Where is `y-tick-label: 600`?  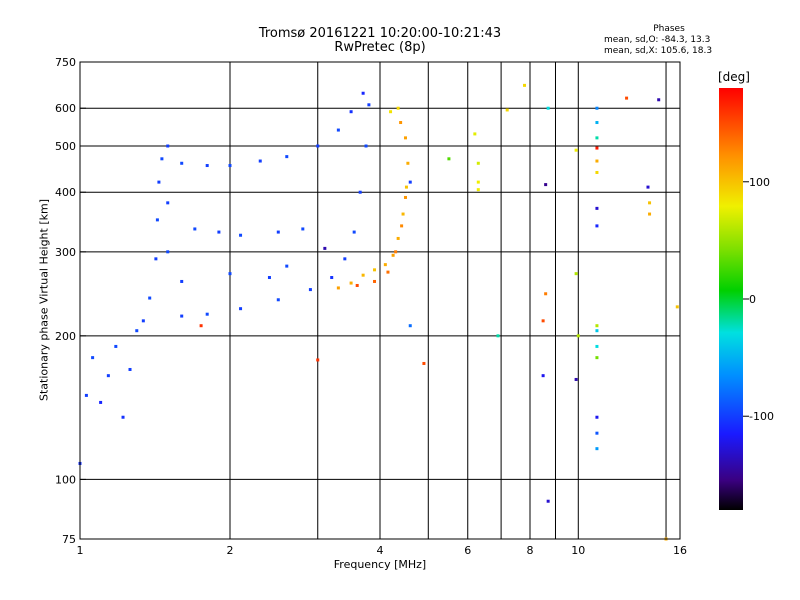 y-tick-label: 600 is located at coordinates (65, 108).